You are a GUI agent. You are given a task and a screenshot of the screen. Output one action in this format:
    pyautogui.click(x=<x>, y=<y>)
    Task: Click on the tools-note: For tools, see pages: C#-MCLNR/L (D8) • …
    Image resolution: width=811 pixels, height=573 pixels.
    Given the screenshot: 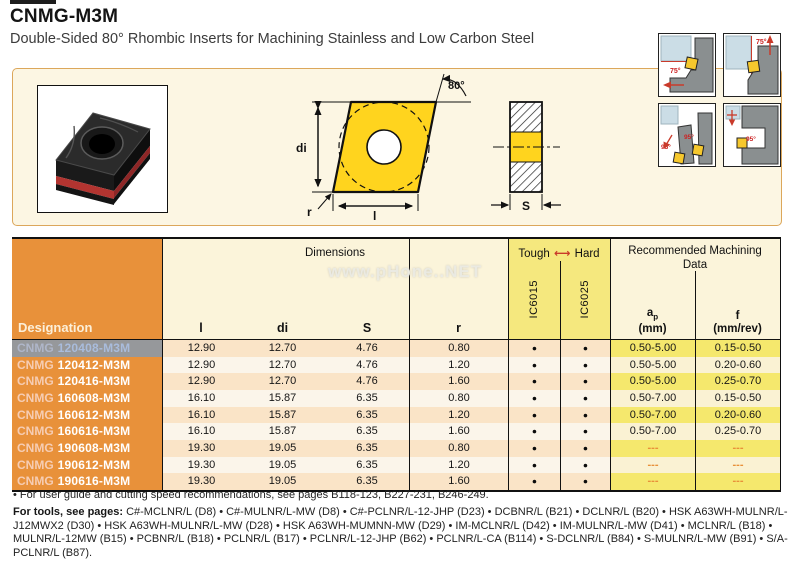 What is the action you would take?
    pyautogui.click(x=402, y=533)
    